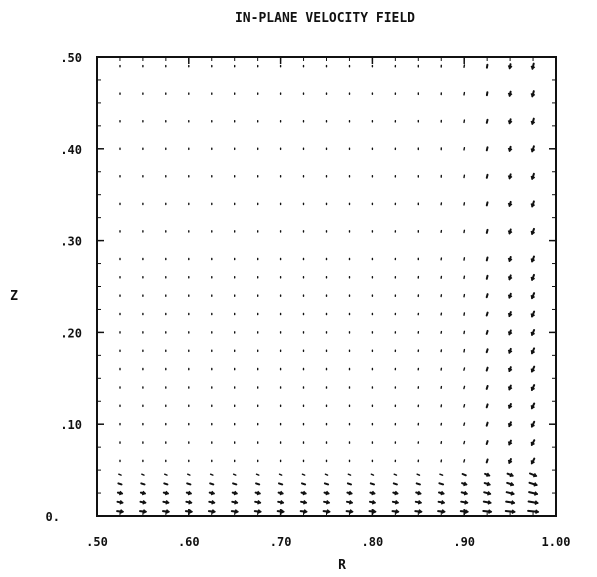  I want to click on y-tick-label: .30, so click(71, 242).